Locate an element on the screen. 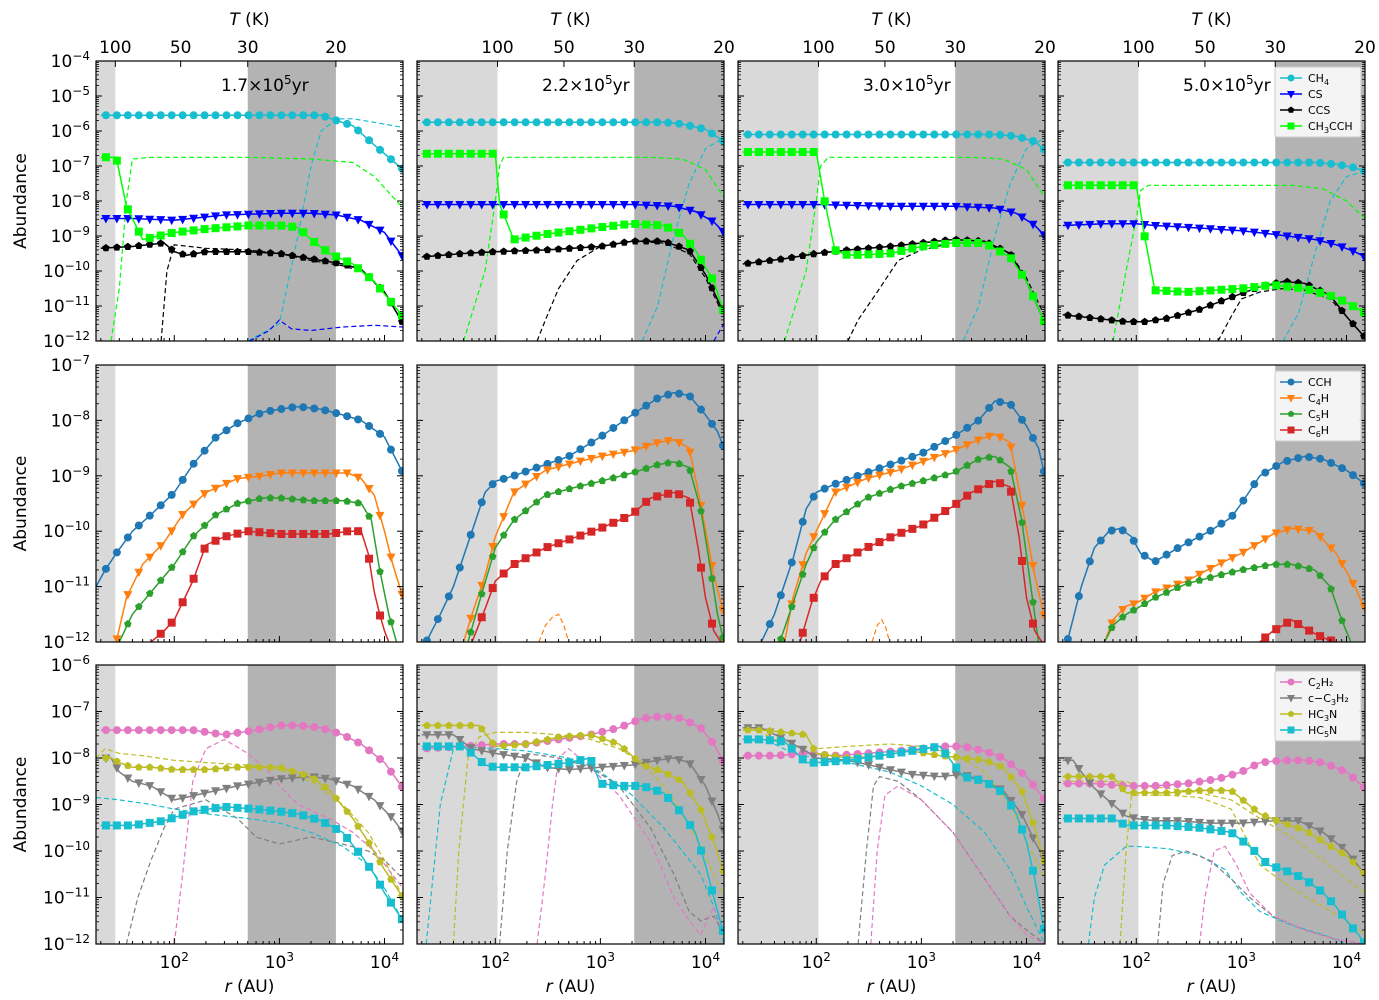 The height and width of the screenshot is (1000, 1379). panel-r1-c1 is located at coordinates (570, 503).